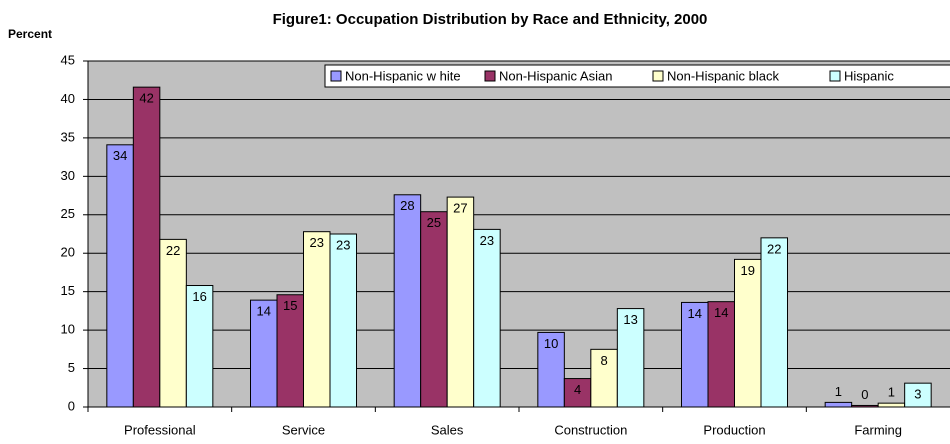 Image resolution: width=950 pixels, height=444 pixels. I want to click on y-tick-label: 5, so click(71, 367).